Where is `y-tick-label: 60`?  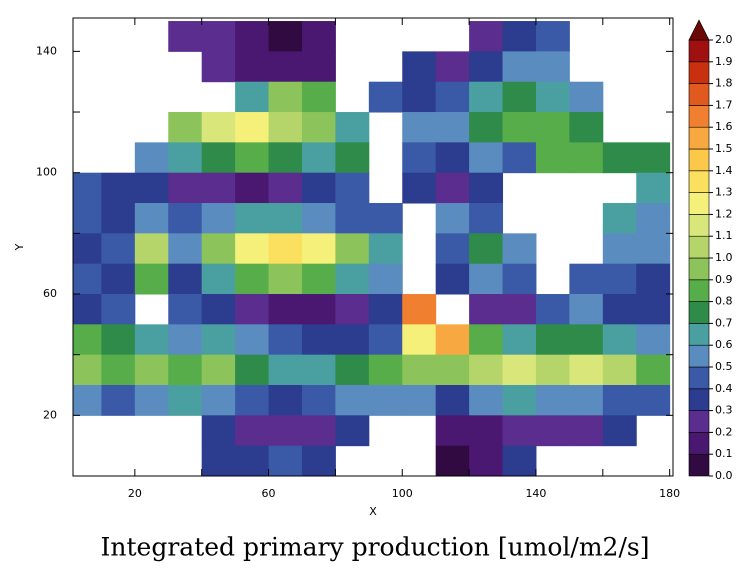 y-tick-label: 60 is located at coordinates (50, 293).